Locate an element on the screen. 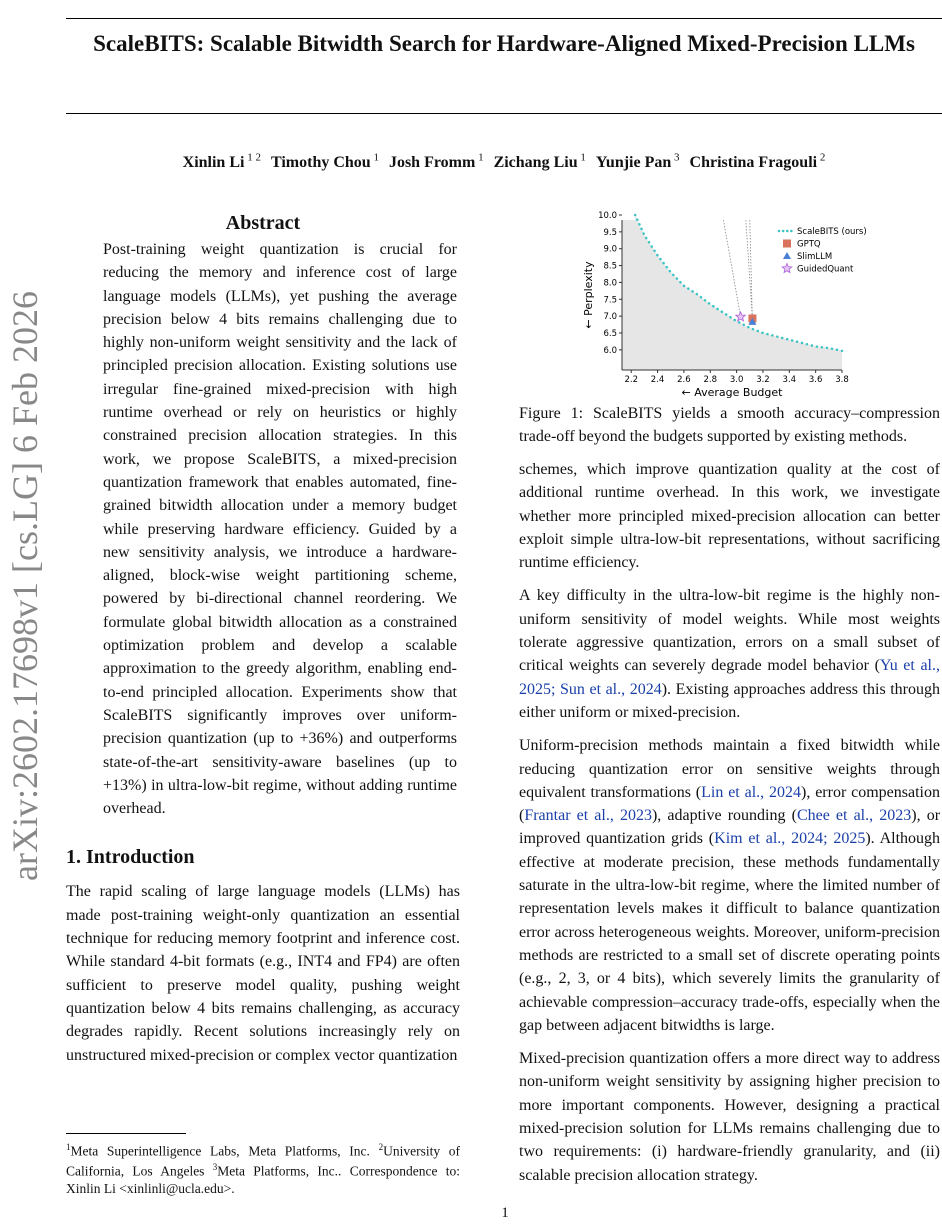 Image resolution: width=942 pixels, height=1228 pixels. citation-link: Lin et al., 2024 is located at coordinates (751, 792).